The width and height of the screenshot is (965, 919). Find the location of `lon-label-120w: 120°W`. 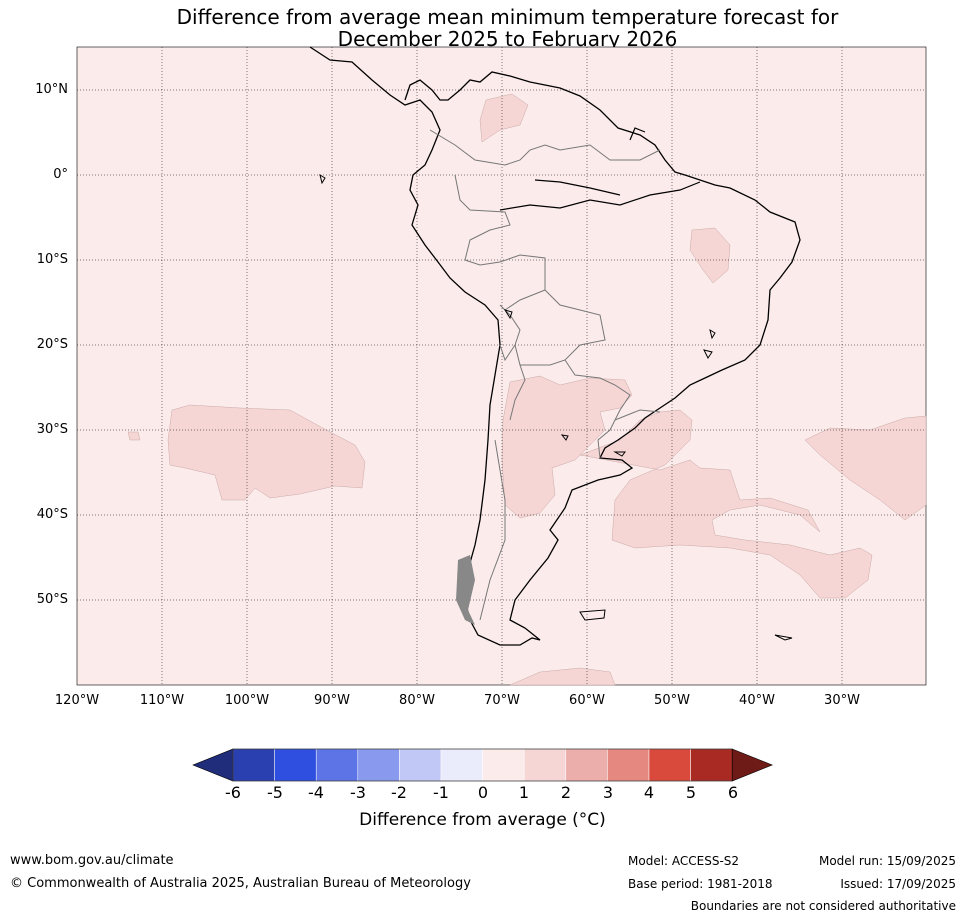

lon-label-120w: 120°W is located at coordinates (77, 700).